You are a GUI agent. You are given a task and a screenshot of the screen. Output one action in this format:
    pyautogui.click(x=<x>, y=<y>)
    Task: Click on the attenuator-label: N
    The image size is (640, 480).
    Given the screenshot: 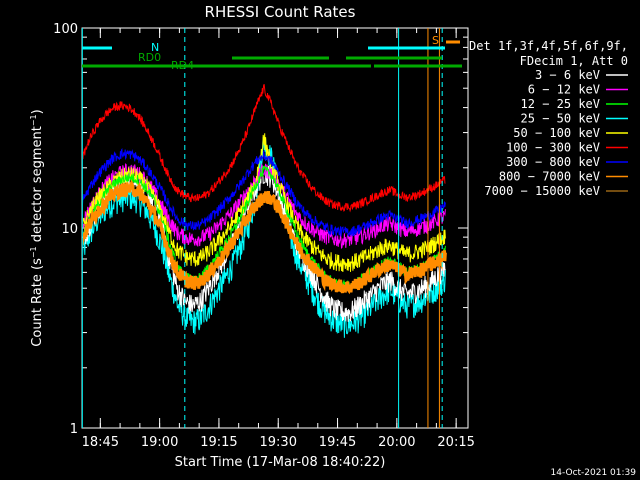 What is the action you would take?
    pyautogui.click(x=155, y=47)
    